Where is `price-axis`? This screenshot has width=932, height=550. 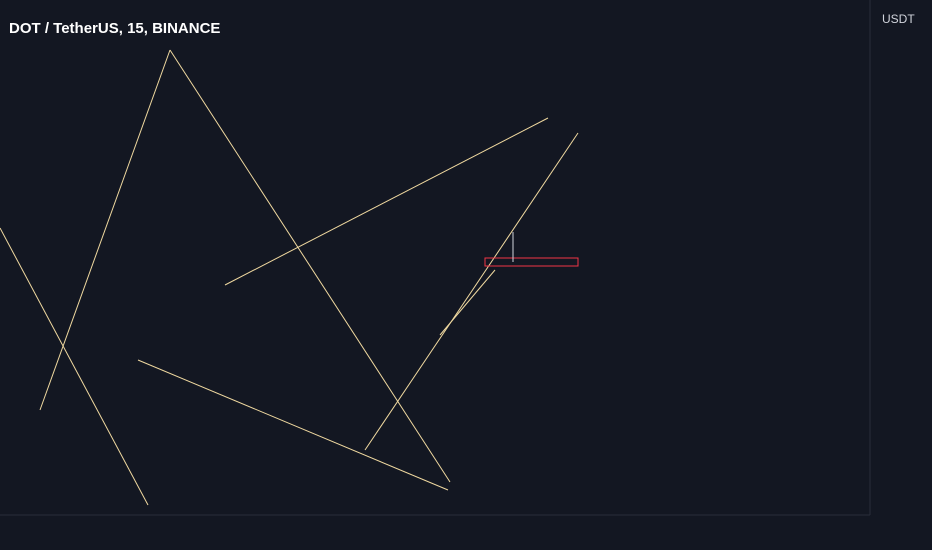 price-axis is located at coordinates (901, 275).